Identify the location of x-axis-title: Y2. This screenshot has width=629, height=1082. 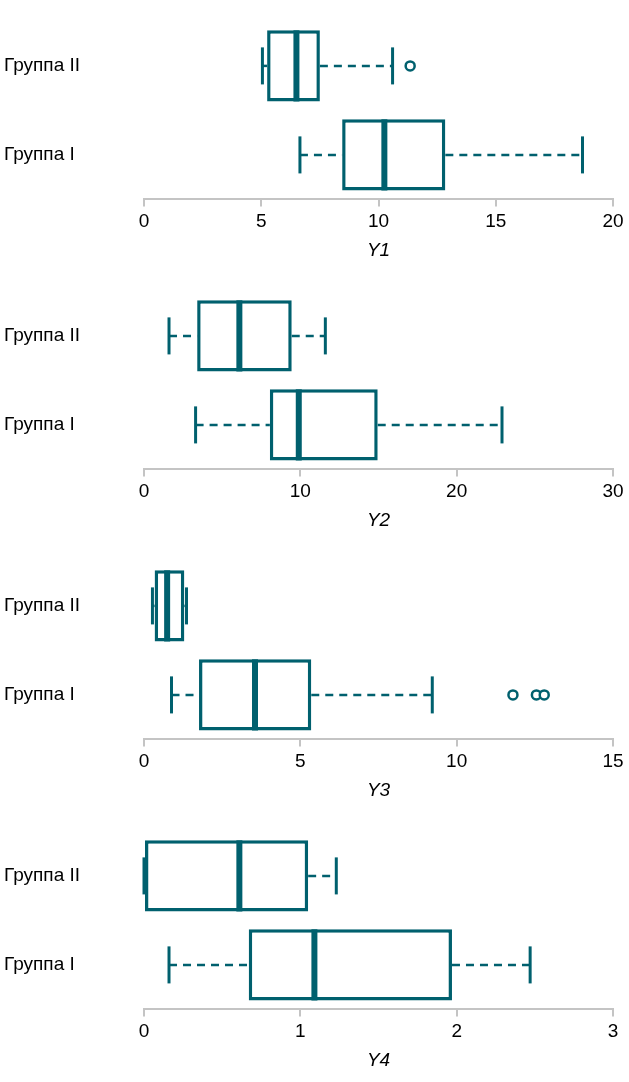
(378, 519).